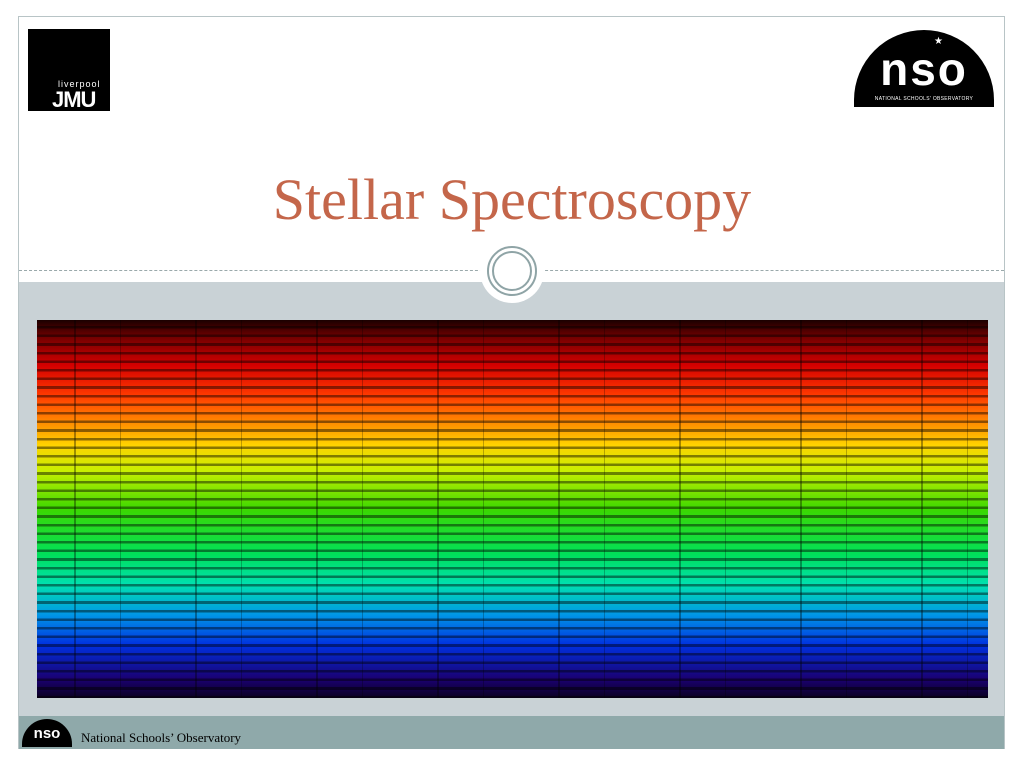  What do you see at coordinates (924, 99) in the screenshot?
I see `nso-logo-subtitle: NATIONAL SCHOOLS' OBSERVATORY` at bounding box center [924, 99].